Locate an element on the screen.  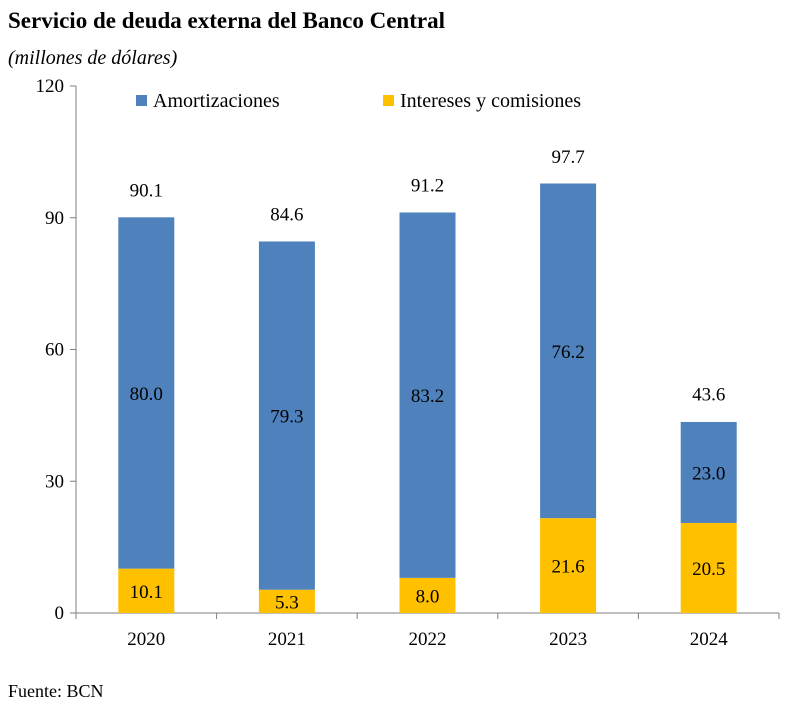
total-label: 90.1 is located at coordinates (146, 190).